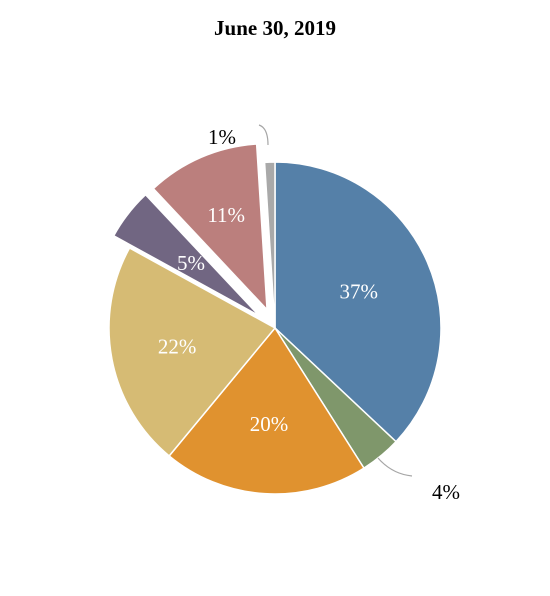  Describe the element at coordinates (269, 245) in the screenshot. I see `pie-slice-1-pct` at that location.